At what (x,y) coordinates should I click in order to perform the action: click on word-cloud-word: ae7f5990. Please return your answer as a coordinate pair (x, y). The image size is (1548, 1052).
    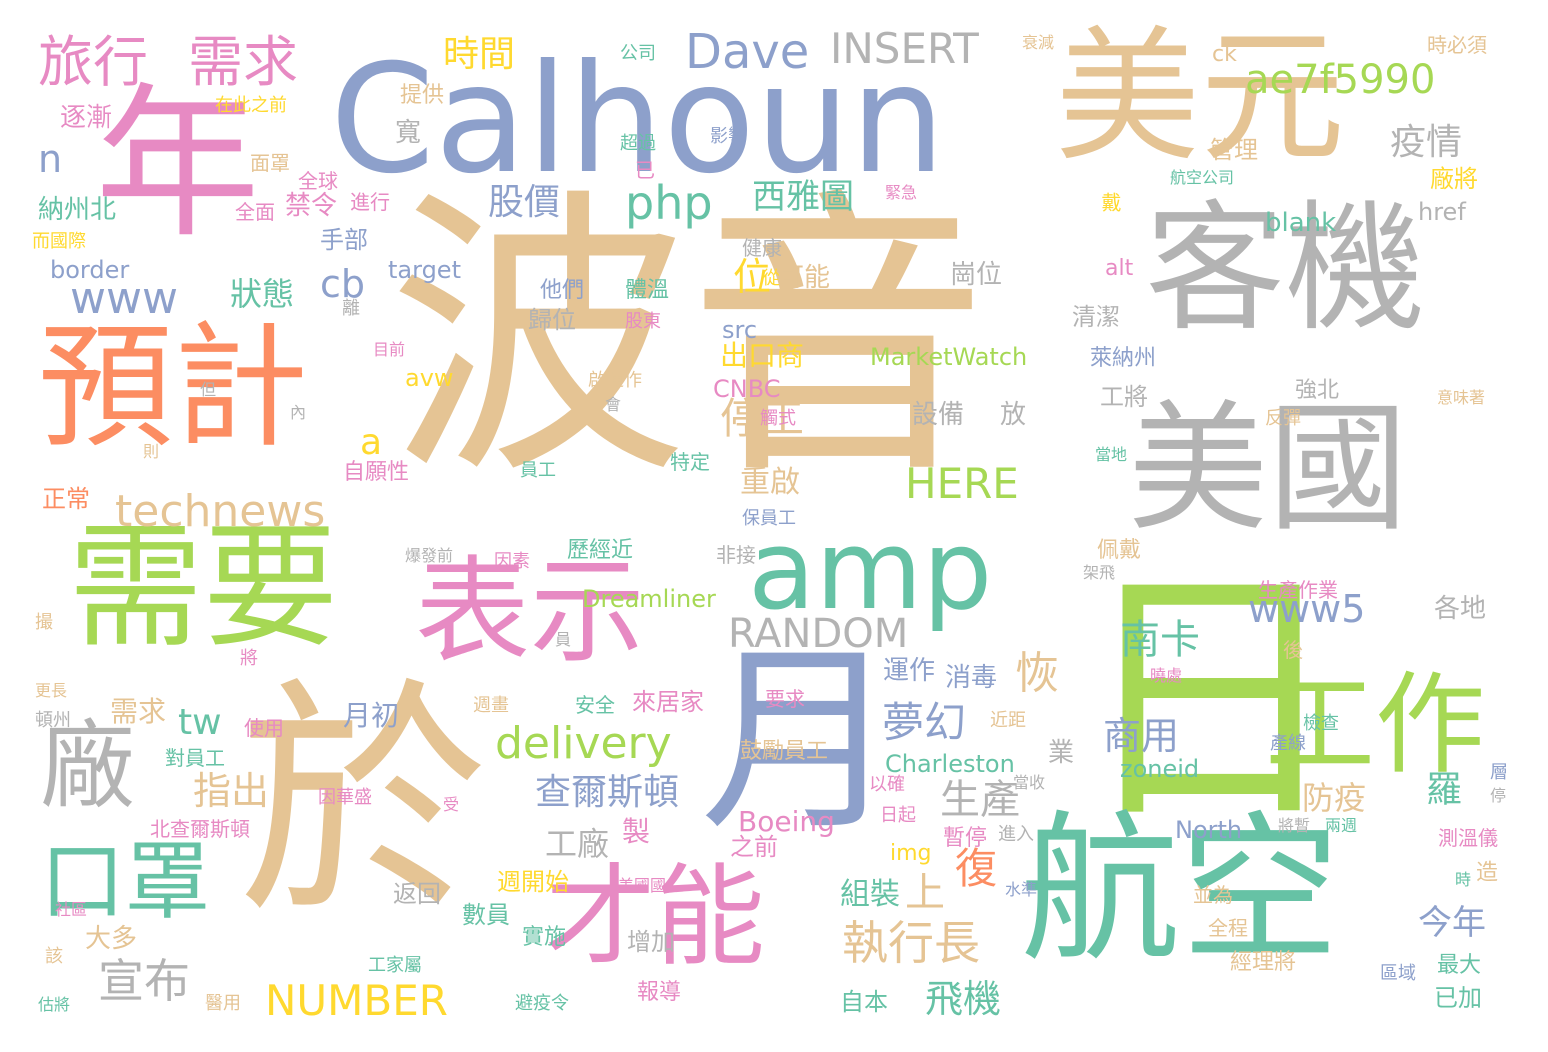
    Looking at the image, I should click on (1340, 80).